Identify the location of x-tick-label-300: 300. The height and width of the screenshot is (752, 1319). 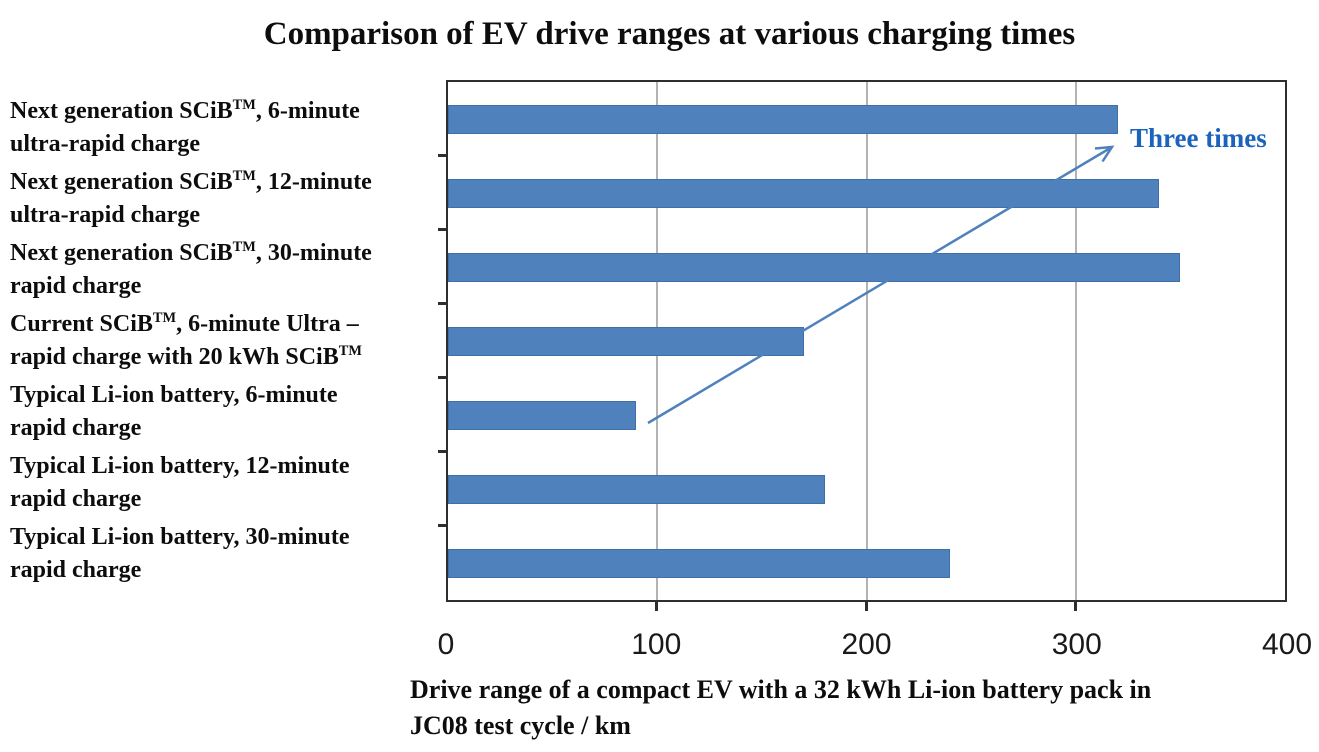
(1076, 644).